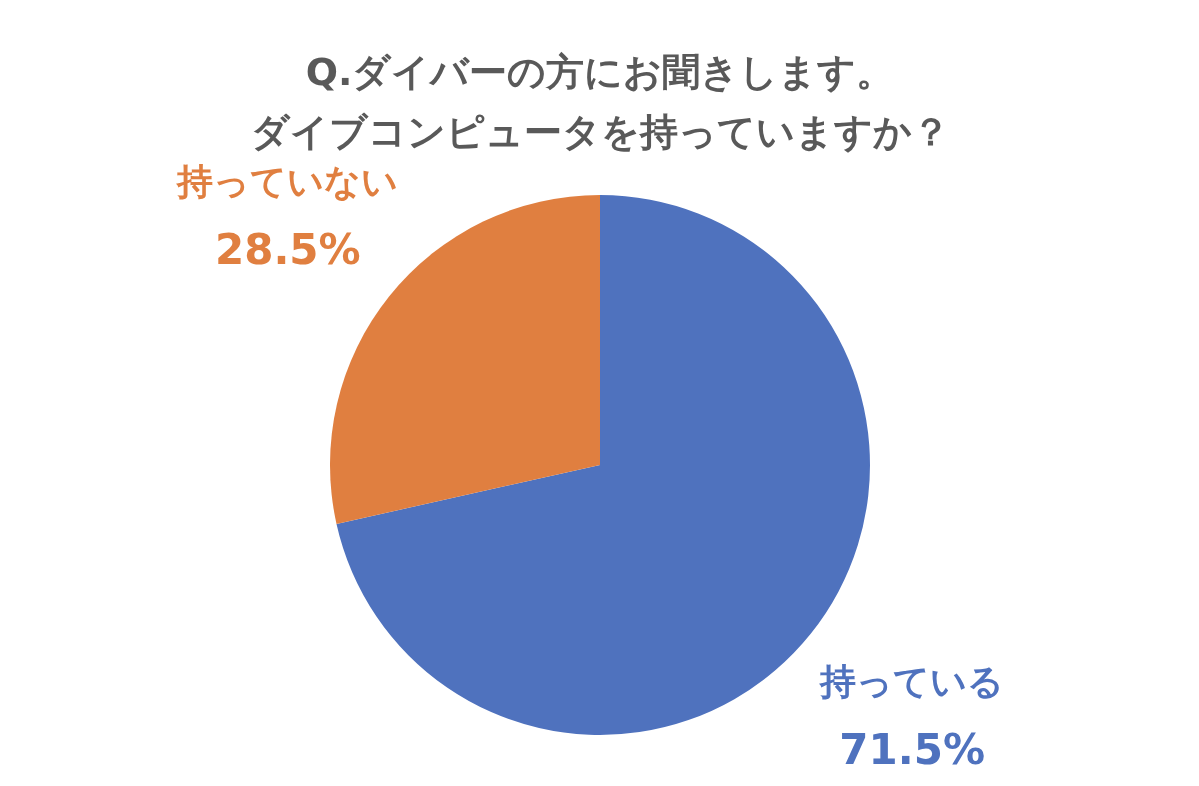 This screenshot has height=786, width=1199. What do you see at coordinates (287, 181) in the screenshot?
I see `slice-label: 持っていない` at bounding box center [287, 181].